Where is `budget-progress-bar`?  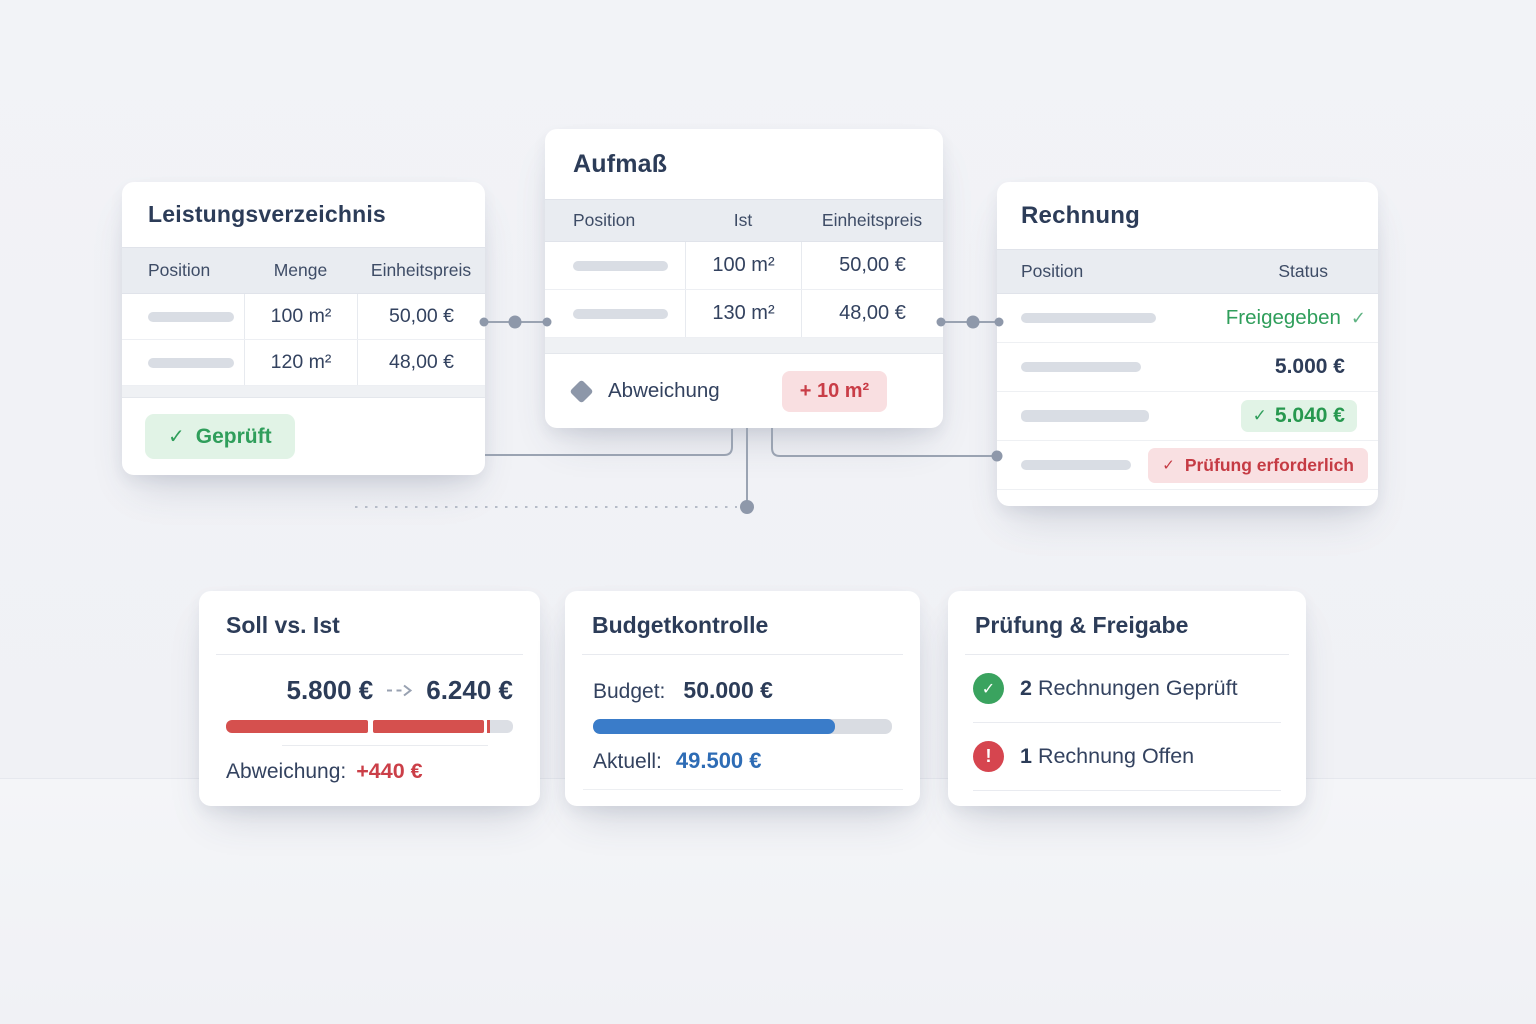 budget-progress-bar is located at coordinates (742, 726).